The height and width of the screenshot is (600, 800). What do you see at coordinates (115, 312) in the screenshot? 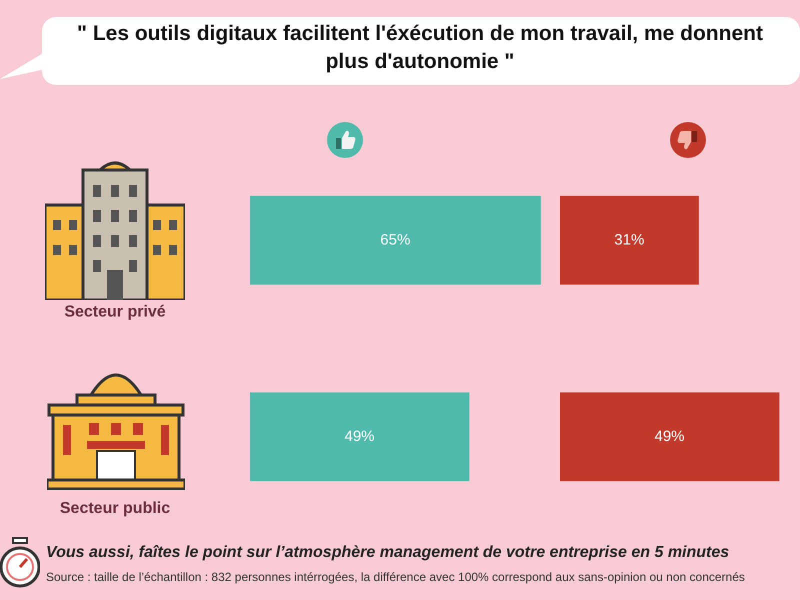
I see `y-tick-label: Secteur privé` at bounding box center [115, 312].